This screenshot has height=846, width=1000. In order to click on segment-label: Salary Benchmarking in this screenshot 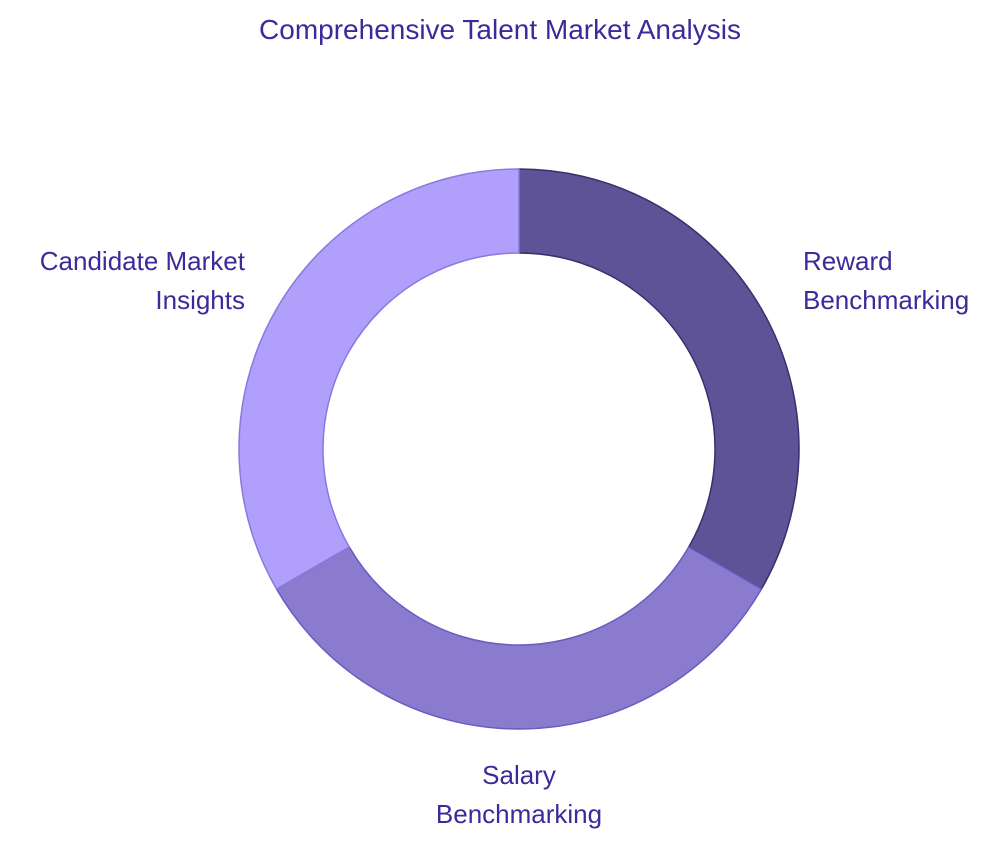, I will do `click(519, 794)`.